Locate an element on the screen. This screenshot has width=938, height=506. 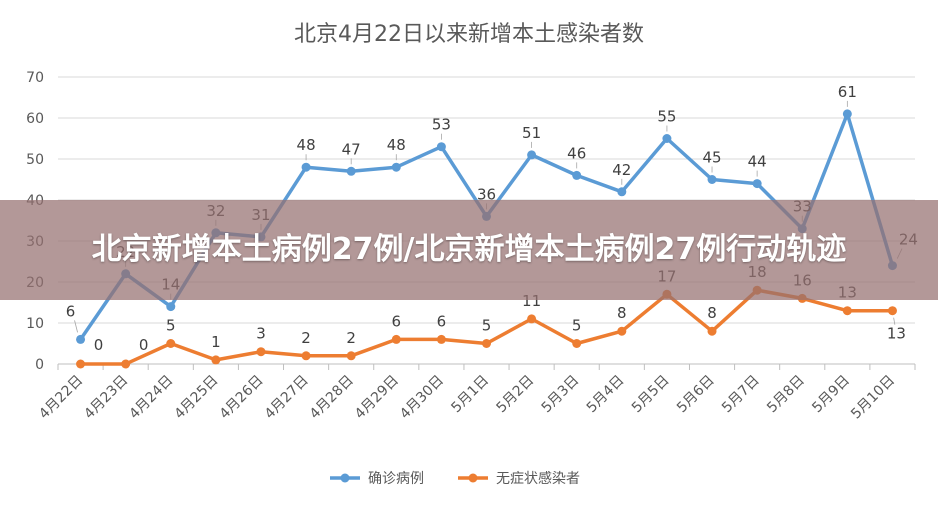
x-tick-label: 4月24日 is located at coordinates (151, 397).